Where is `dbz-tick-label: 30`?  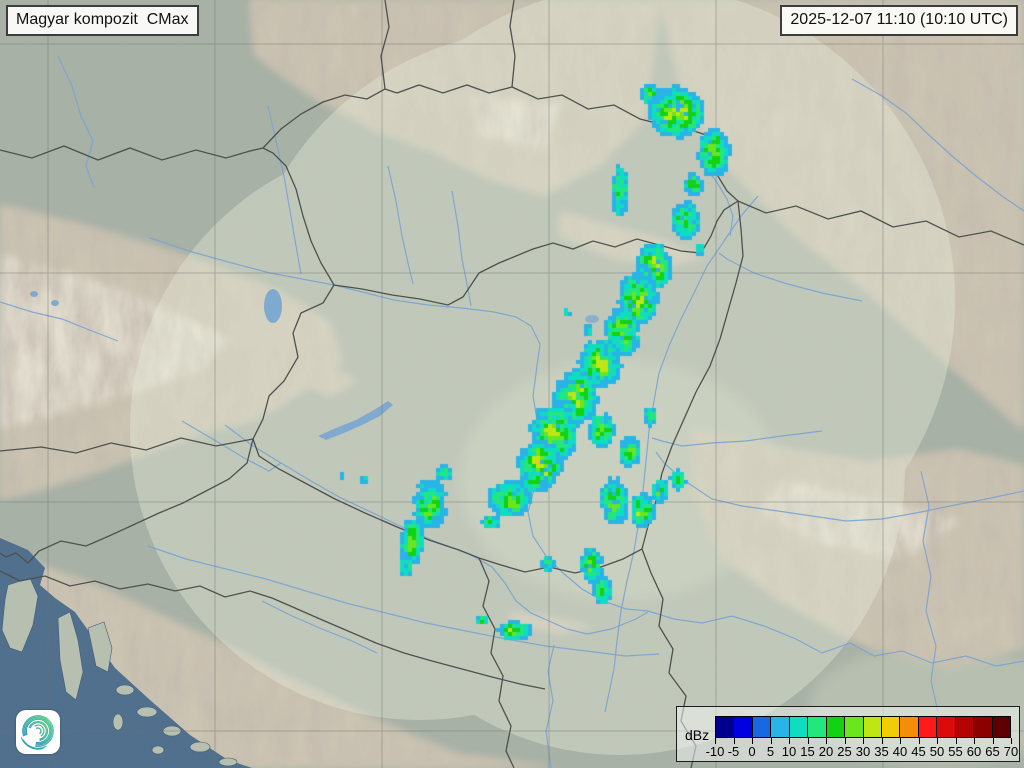 dbz-tick-label: 30 is located at coordinates (863, 751).